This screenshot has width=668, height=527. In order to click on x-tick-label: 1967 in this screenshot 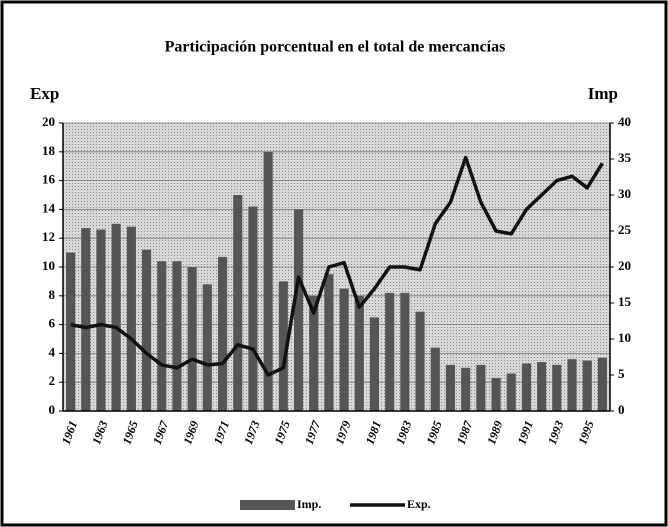, I will do `click(161, 432)`.